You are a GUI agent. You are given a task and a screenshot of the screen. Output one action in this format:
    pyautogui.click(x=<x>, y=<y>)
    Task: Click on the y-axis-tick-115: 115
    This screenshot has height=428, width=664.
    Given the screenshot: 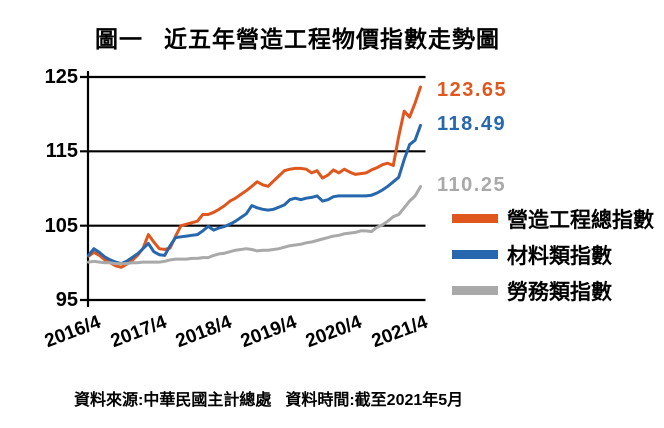 What is the action you would take?
    pyautogui.click(x=61, y=151)
    